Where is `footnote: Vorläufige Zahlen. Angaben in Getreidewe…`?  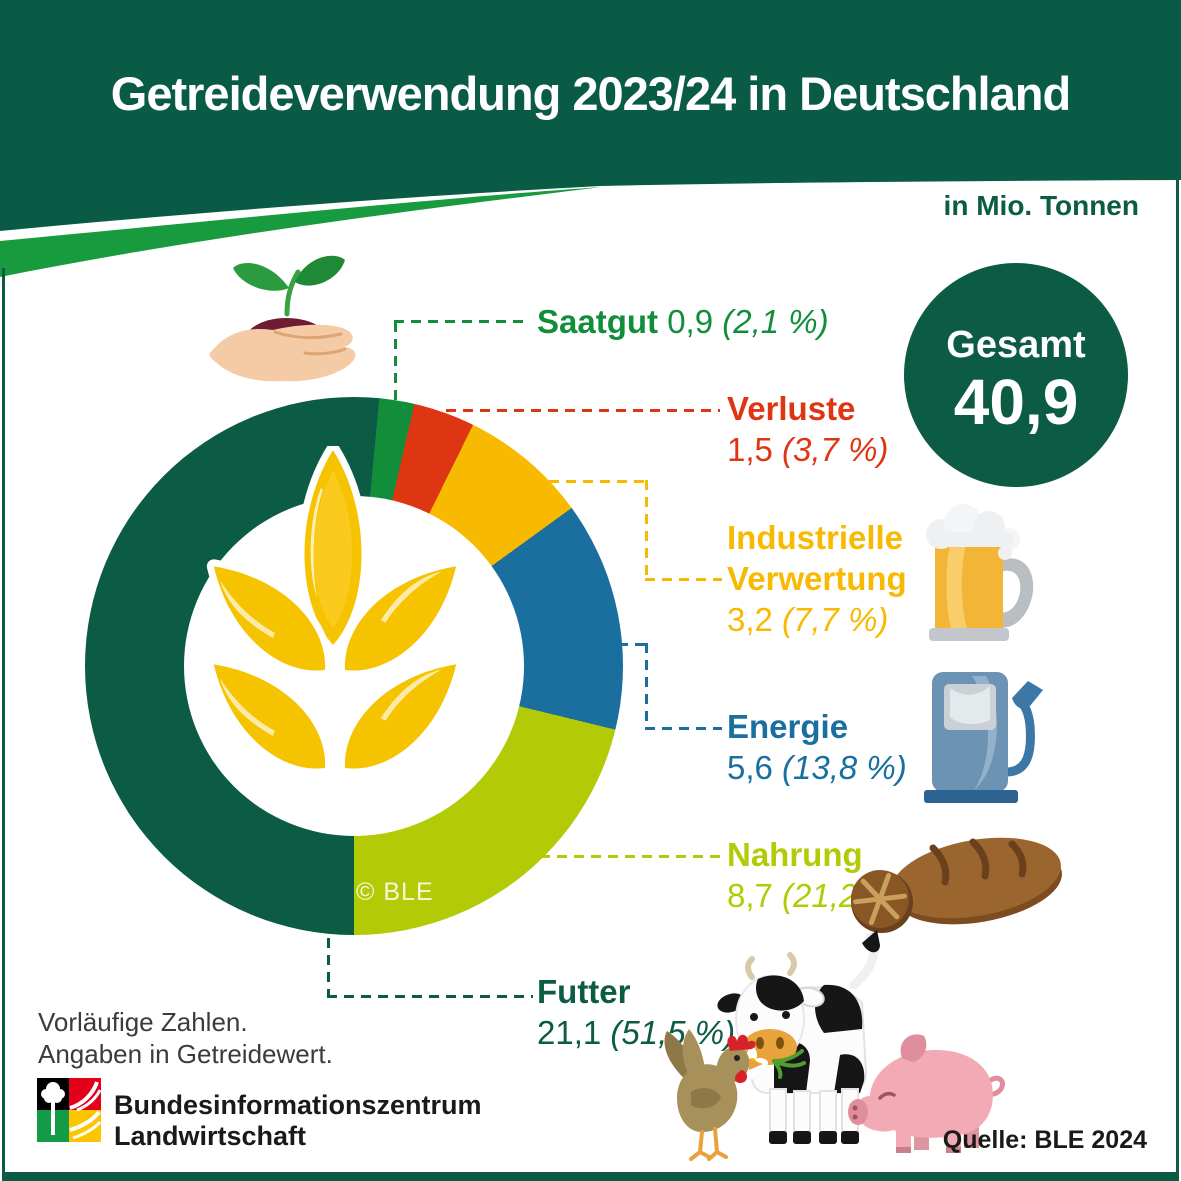 footnote: Vorläufige Zahlen. Angaben in Getreidewe… is located at coordinates (185, 1038).